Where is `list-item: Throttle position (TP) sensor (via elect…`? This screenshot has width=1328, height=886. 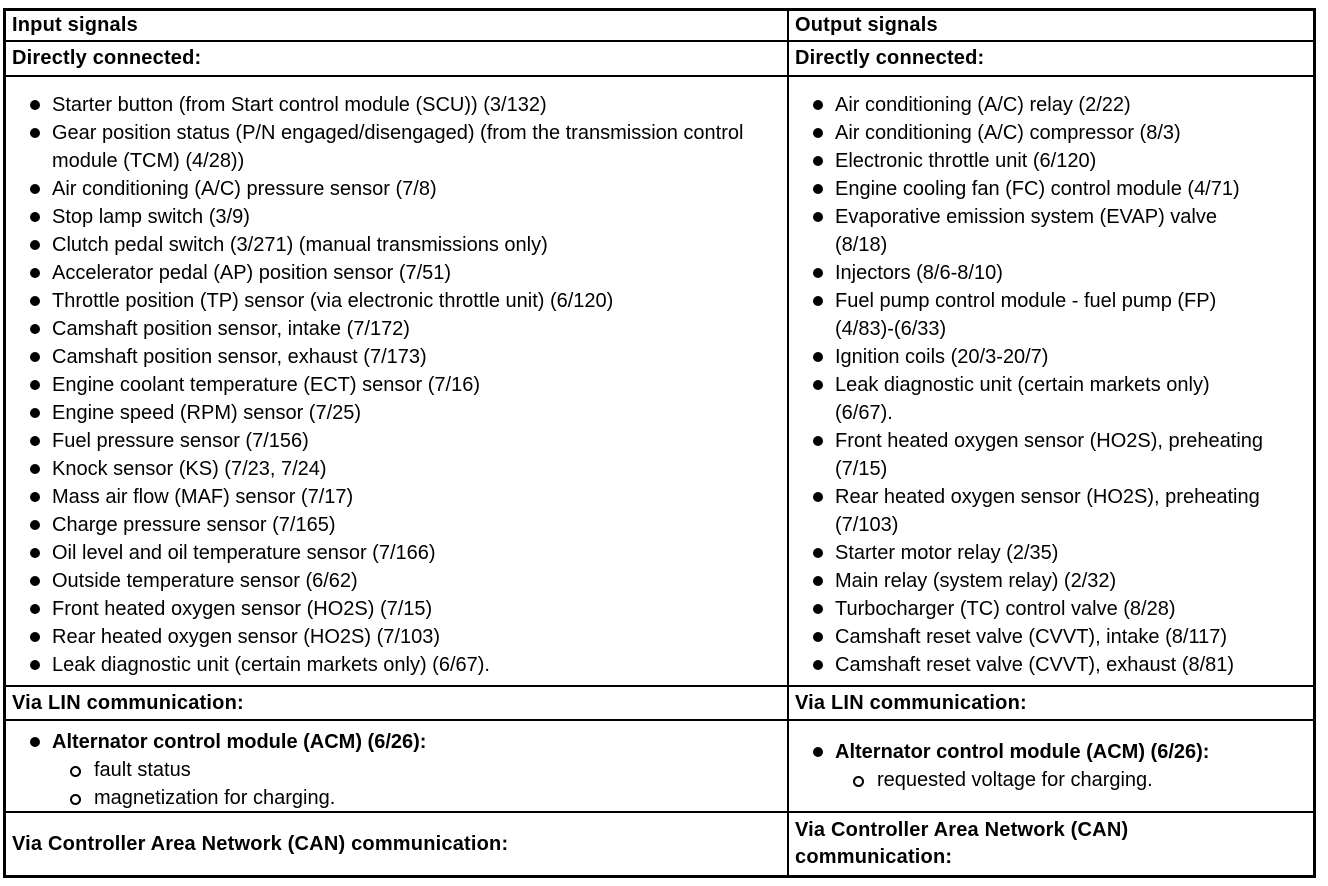 list-item: Throttle position (TP) sensor (via elect… is located at coordinates (392, 301).